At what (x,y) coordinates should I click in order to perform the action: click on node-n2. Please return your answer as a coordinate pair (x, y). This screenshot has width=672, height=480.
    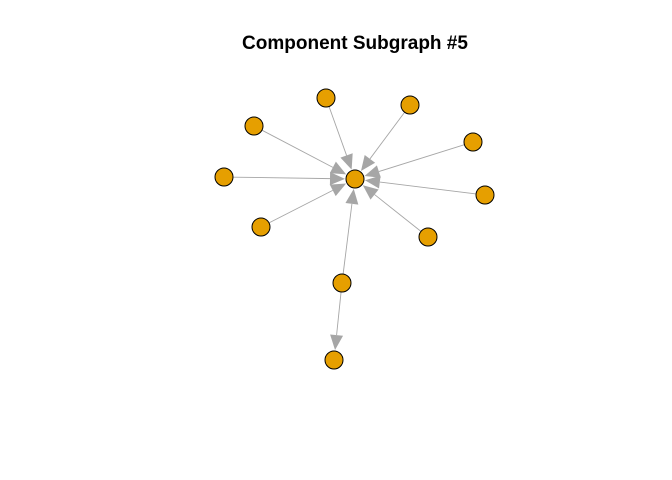
    Looking at the image, I should click on (410, 105).